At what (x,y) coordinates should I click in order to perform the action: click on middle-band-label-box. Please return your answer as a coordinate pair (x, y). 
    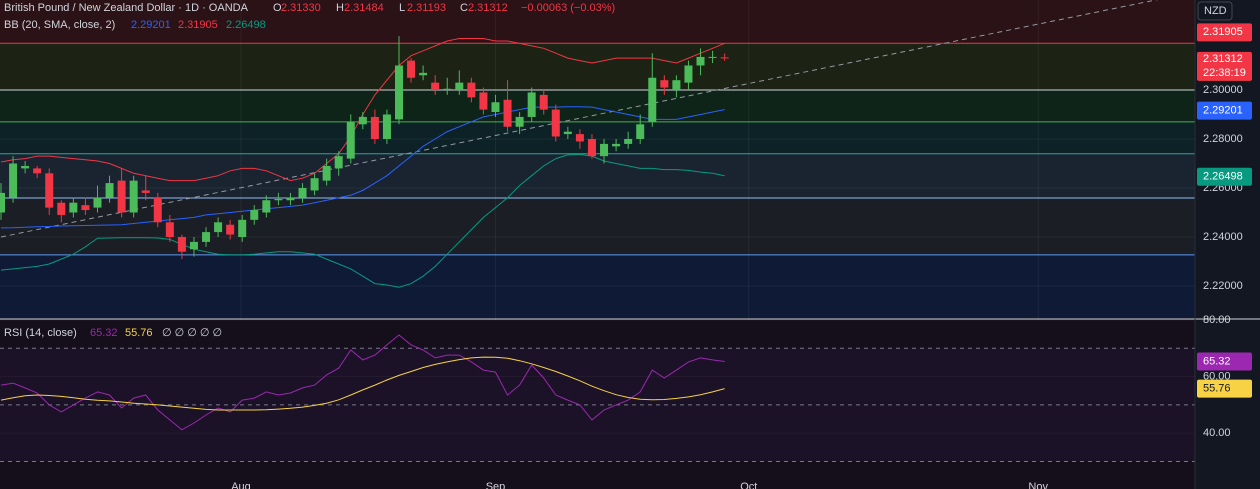
    Looking at the image, I should click on (1224, 110).